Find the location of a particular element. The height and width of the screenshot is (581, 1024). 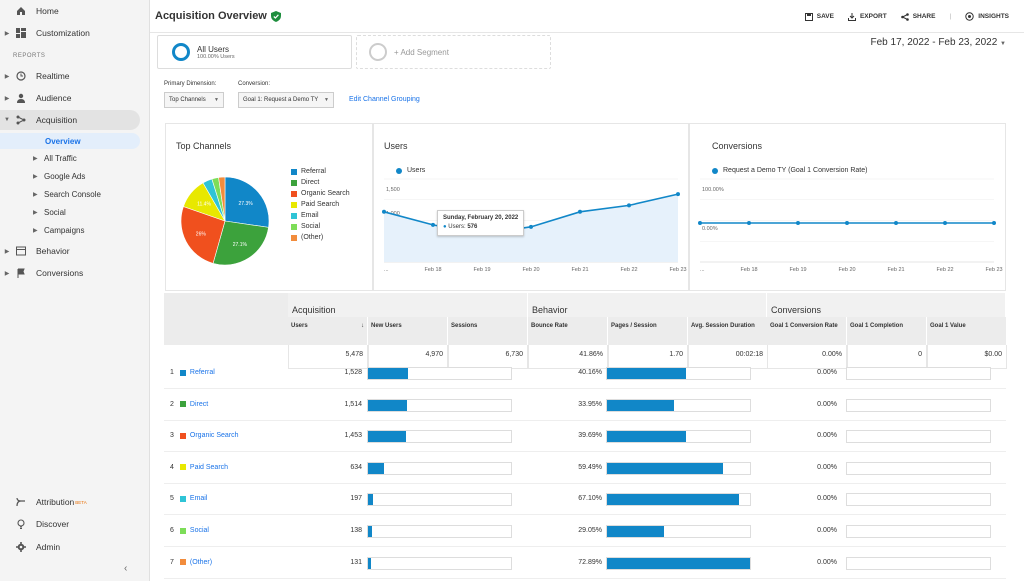

group-conversions: Conversions is located at coordinates (886, 305).